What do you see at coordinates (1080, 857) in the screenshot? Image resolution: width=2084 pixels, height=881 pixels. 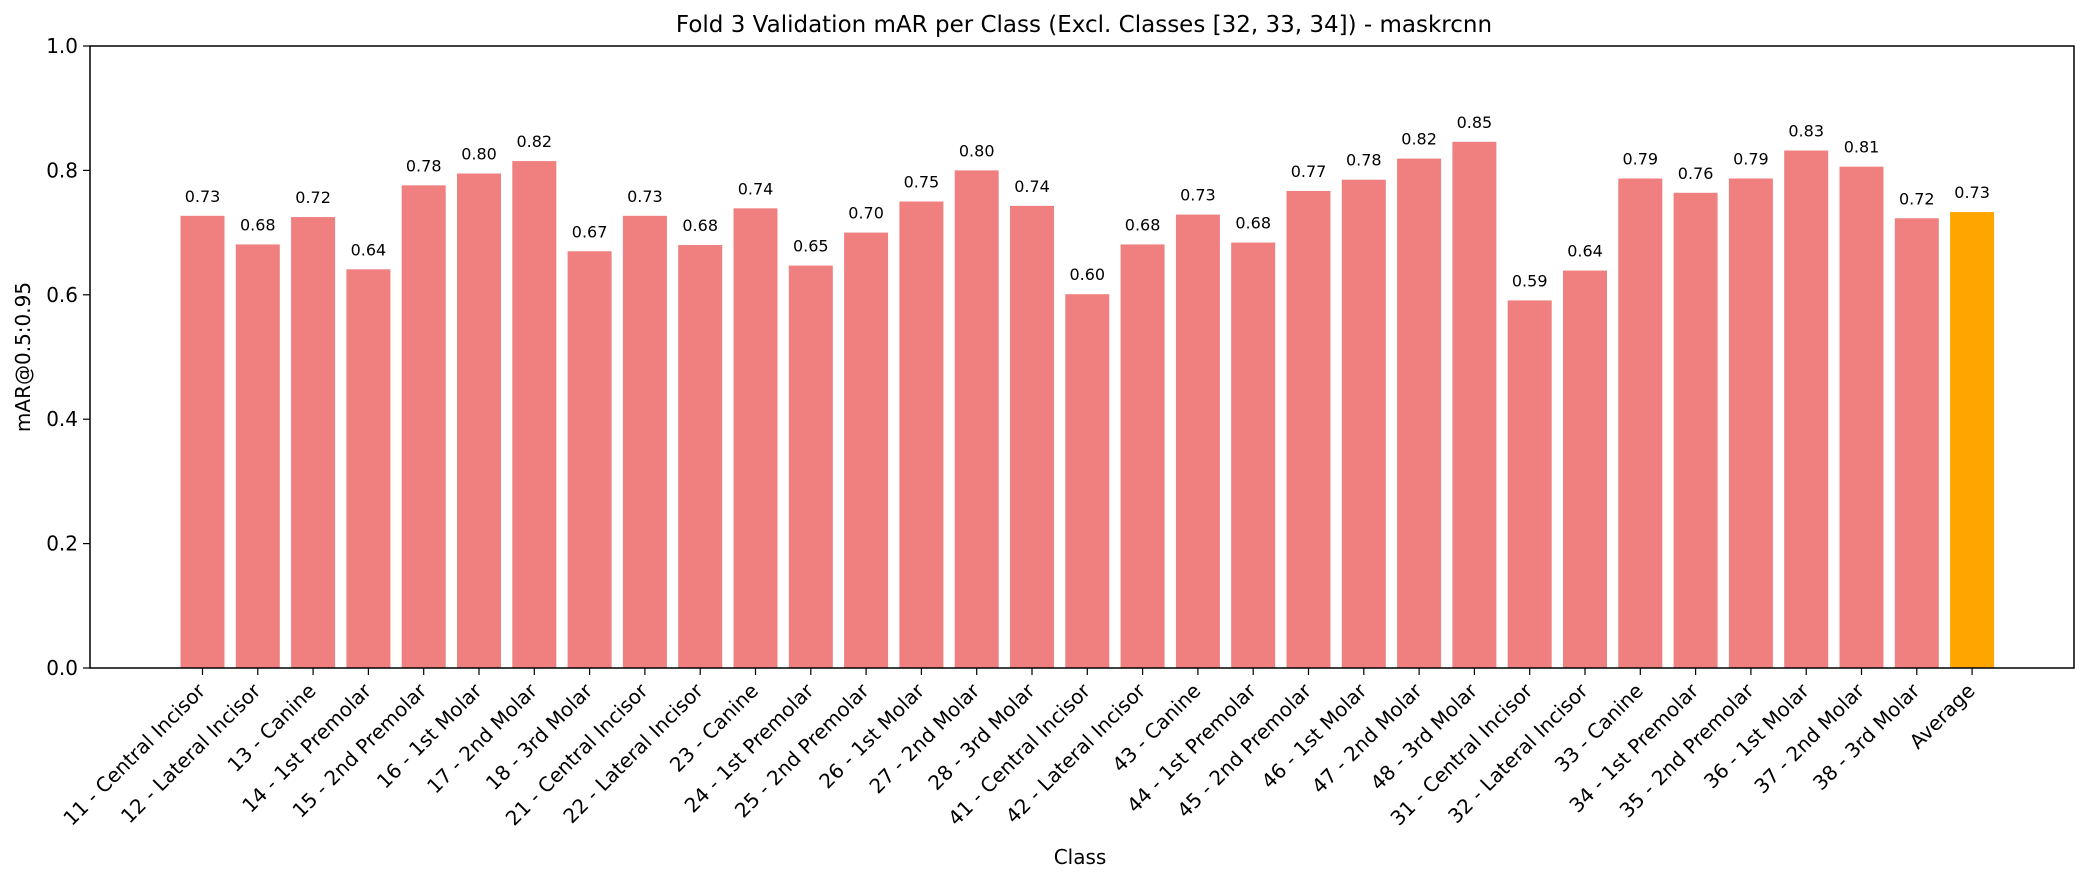 I see `x-axis-label: Class` at bounding box center [1080, 857].